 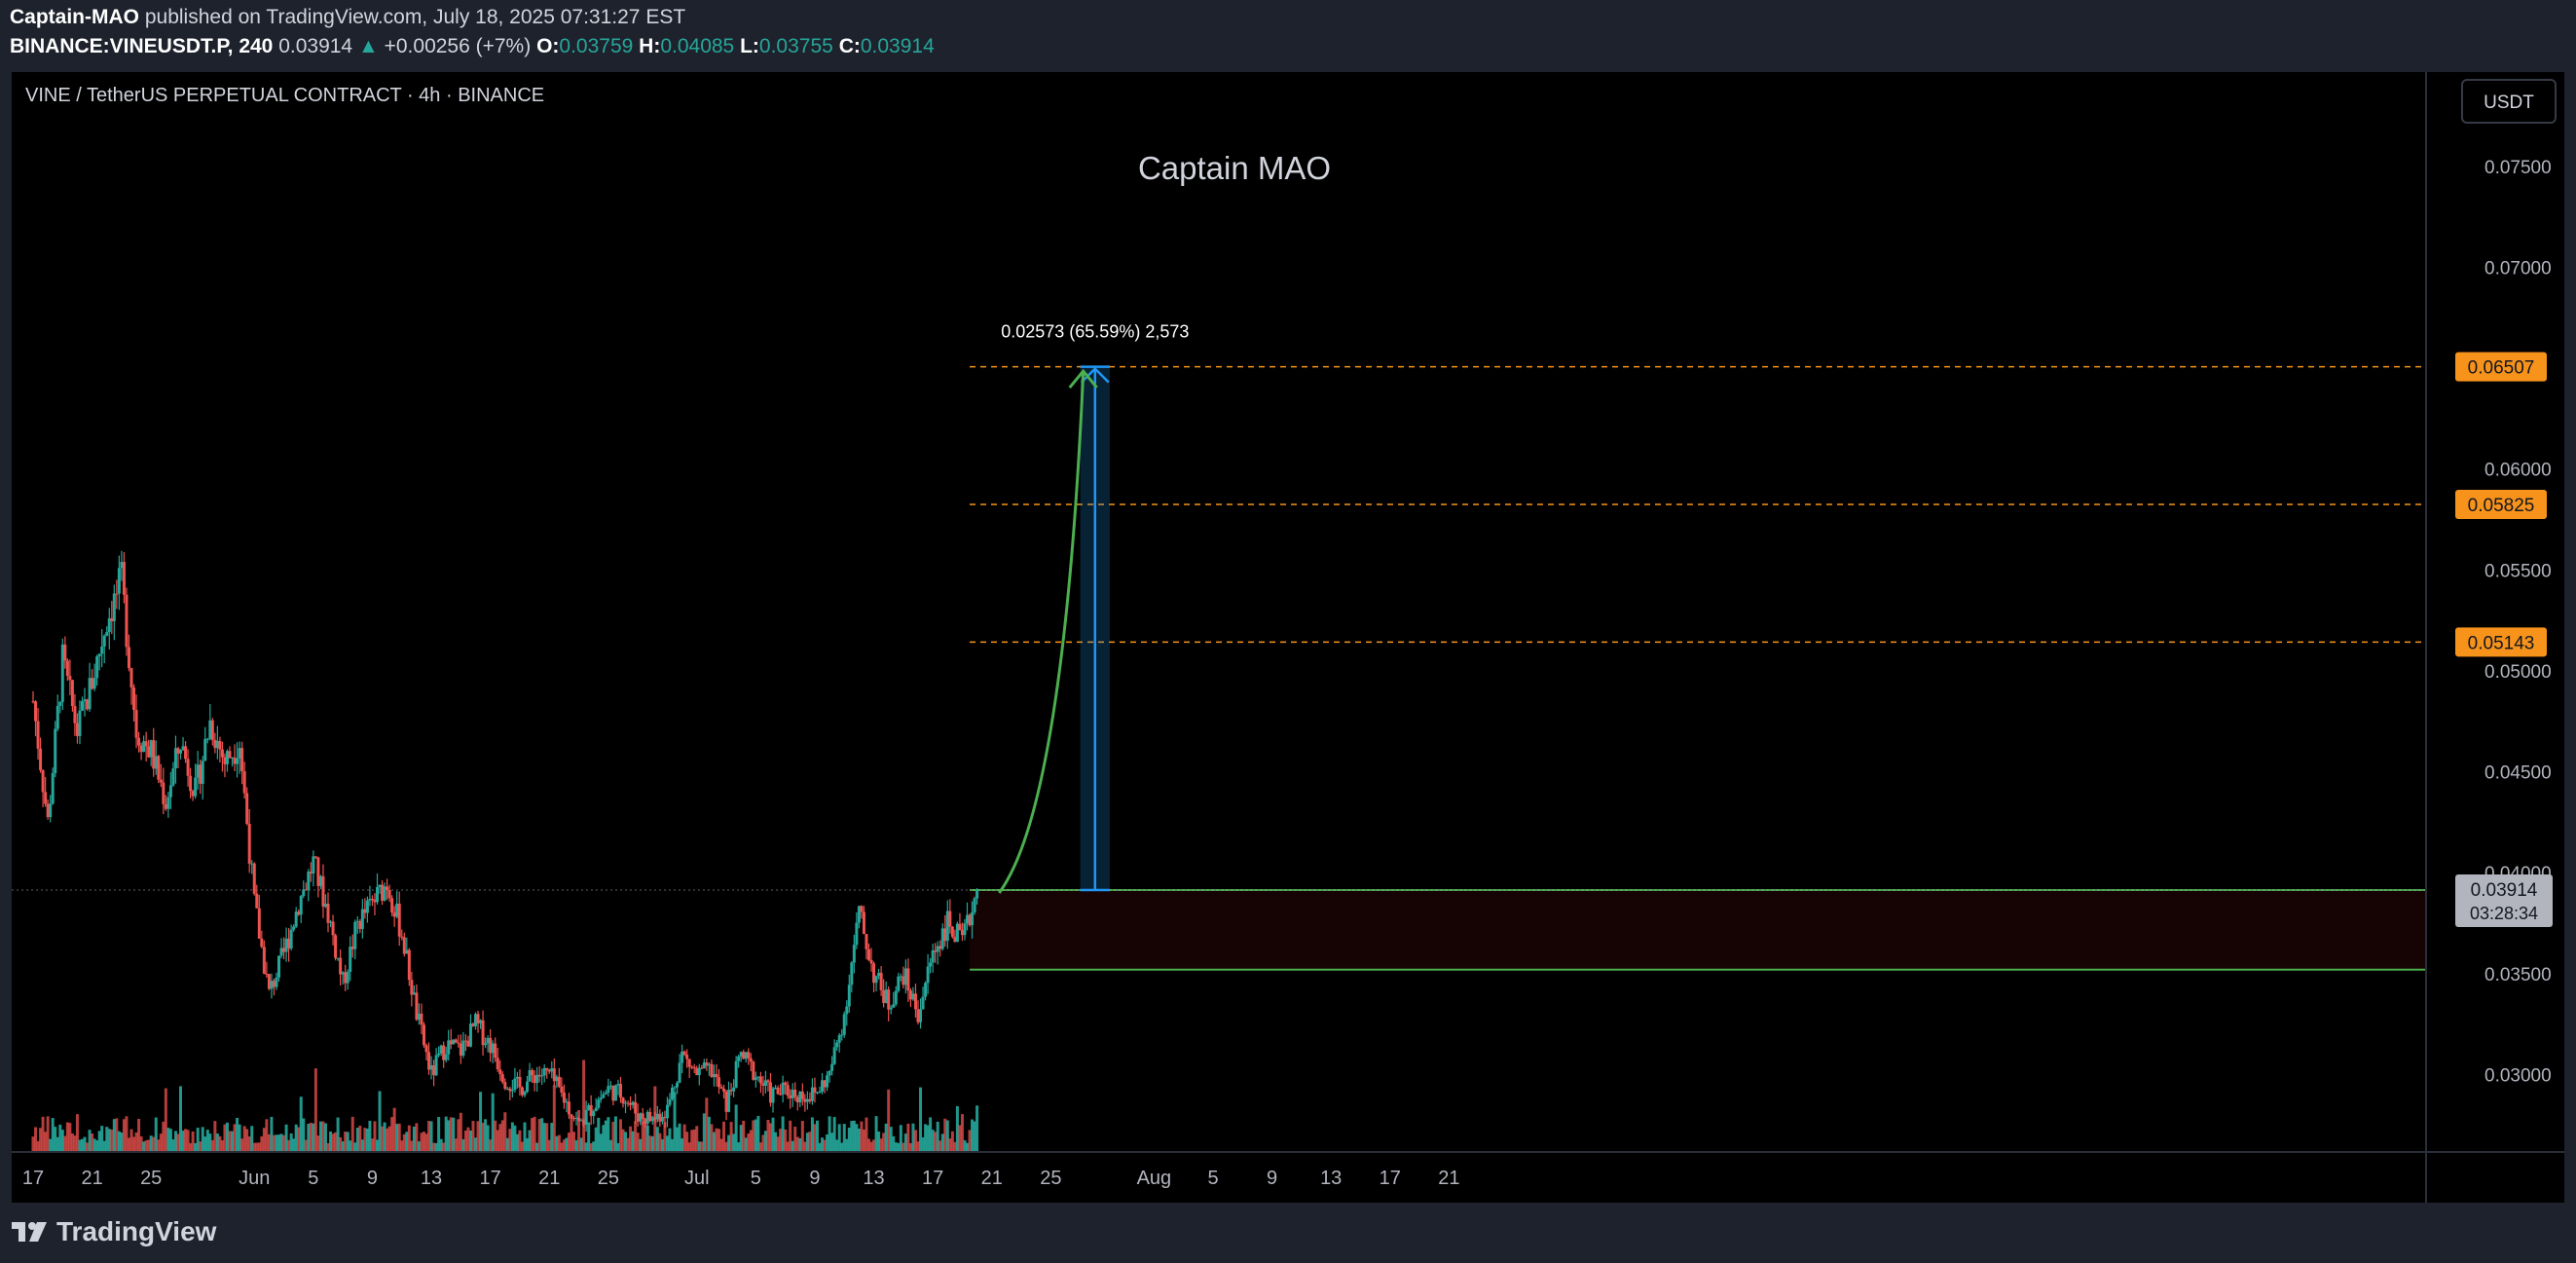 I want to click on x-tick-label: 13, so click(x=431, y=1178).